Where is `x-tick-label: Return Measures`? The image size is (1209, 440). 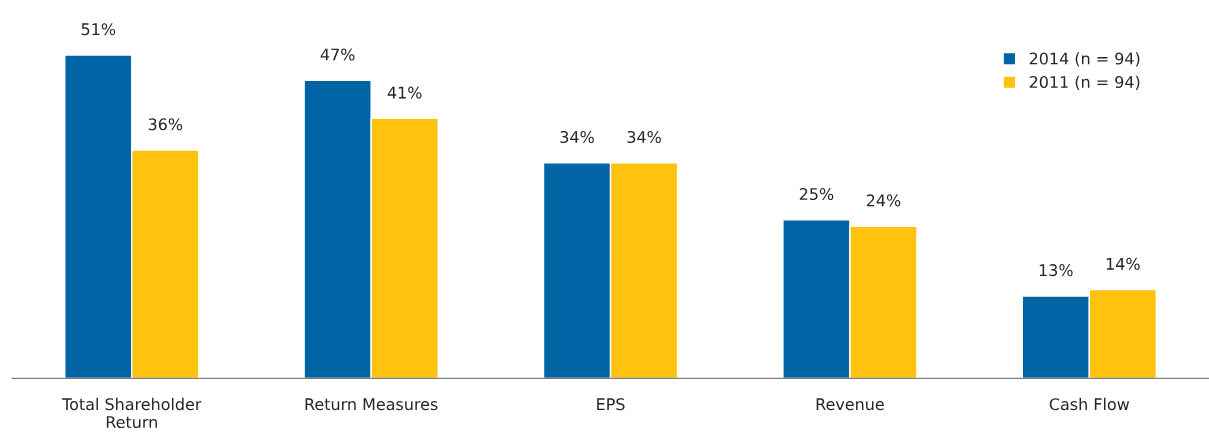
x-tick-label: Return Measures is located at coordinates (371, 404).